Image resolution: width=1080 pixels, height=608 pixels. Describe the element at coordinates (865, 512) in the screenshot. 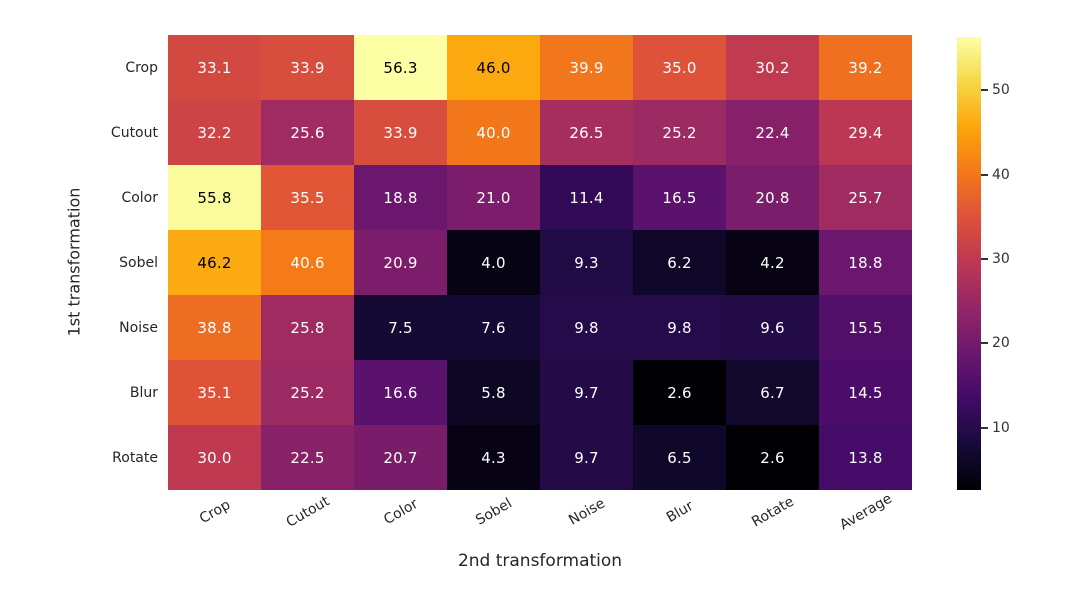

I see `x-tick-label-average: Average` at that location.